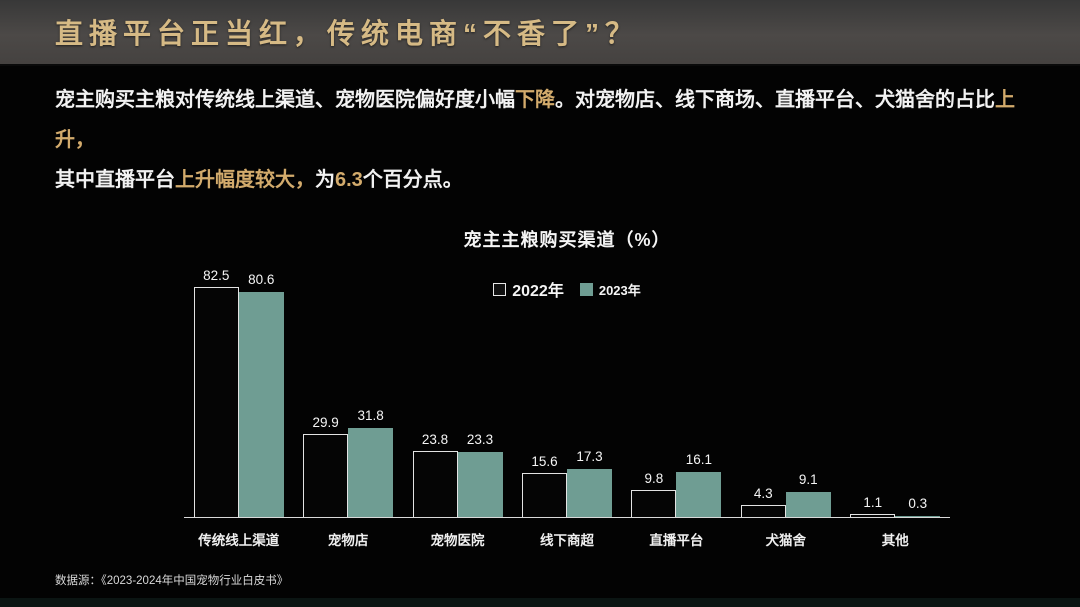  Describe the element at coordinates (786, 540) in the screenshot. I see `category-label: 犬猫舍` at that location.